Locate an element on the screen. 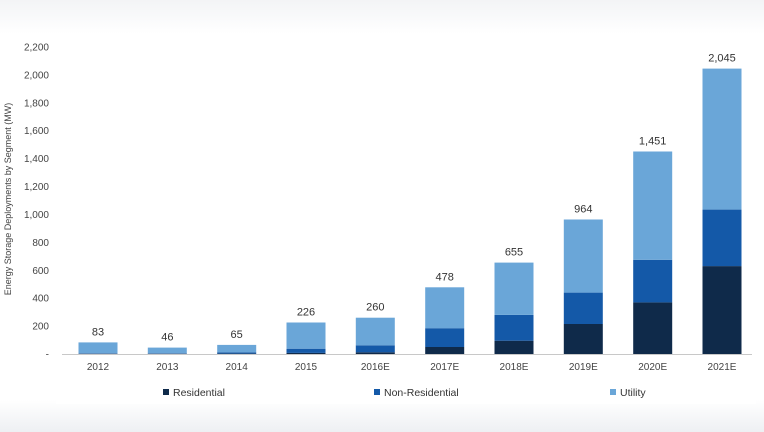  total-label: 1,451 is located at coordinates (653, 142).